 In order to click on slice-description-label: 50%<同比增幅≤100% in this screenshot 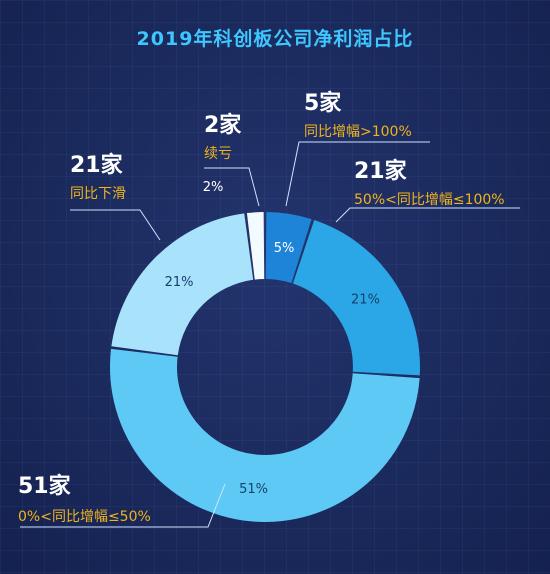, I will do `click(429, 200)`.